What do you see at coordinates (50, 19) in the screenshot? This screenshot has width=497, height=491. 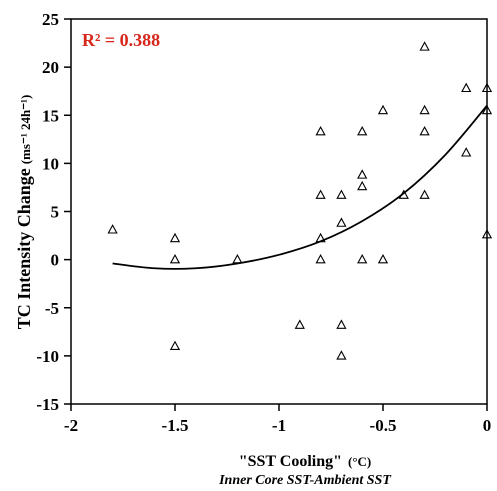 I see `y-tick-label: 25` at bounding box center [50, 19].